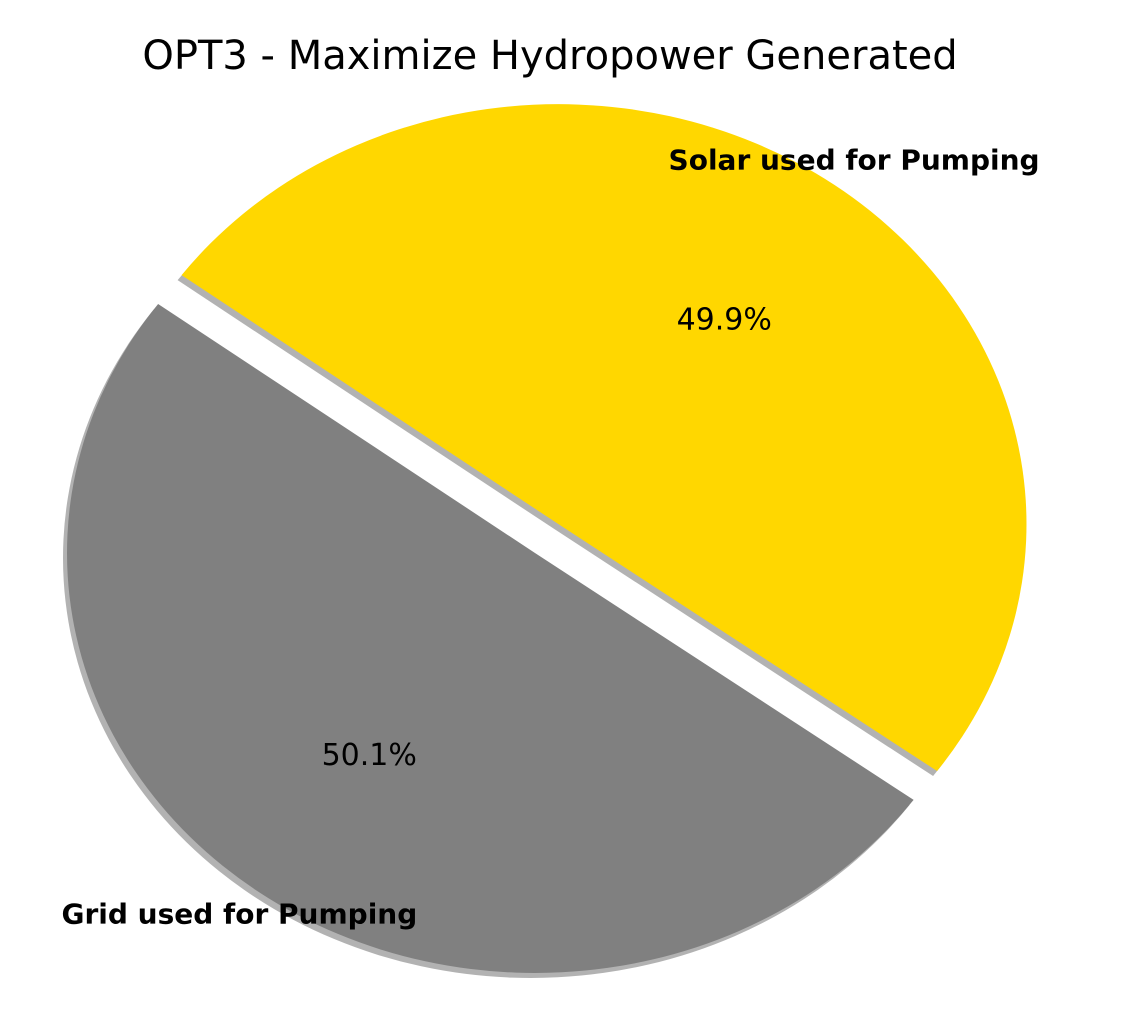  I want to click on value-label: 49.9%, so click(724, 319).